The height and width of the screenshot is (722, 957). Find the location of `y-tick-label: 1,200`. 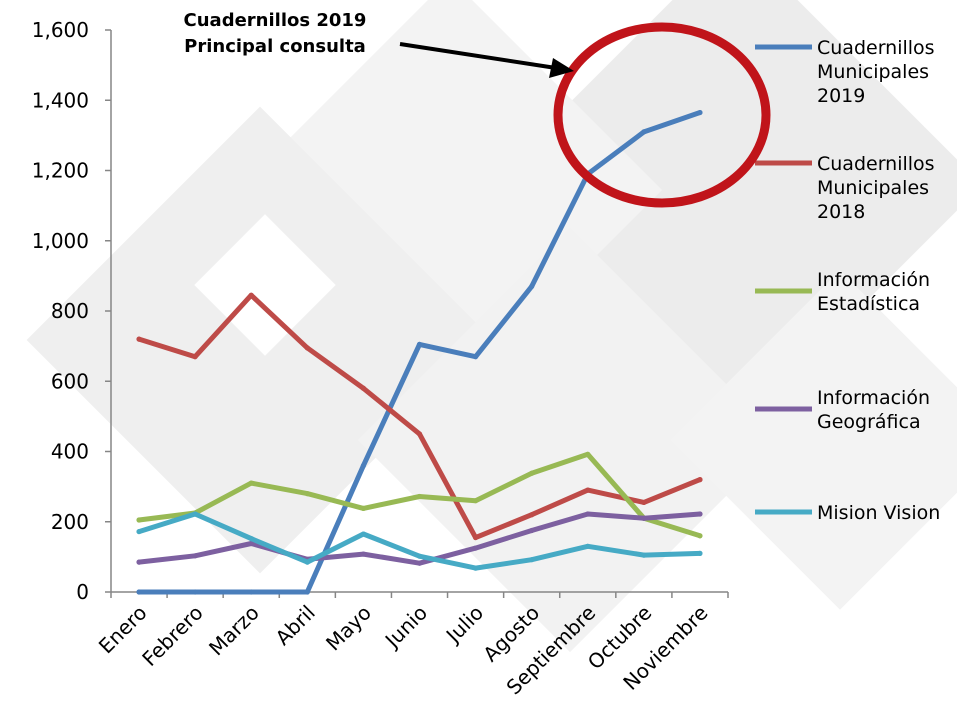

y-tick-label: 1,200 is located at coordinates (60, 171).